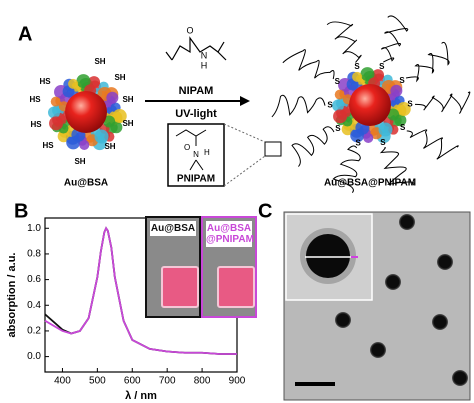 Image resolution: width=474 pixels, height=403 pixels. Describe the element at coordinates (237, 381) in the screenshot. I see `x-tick-label: 900` at that location.